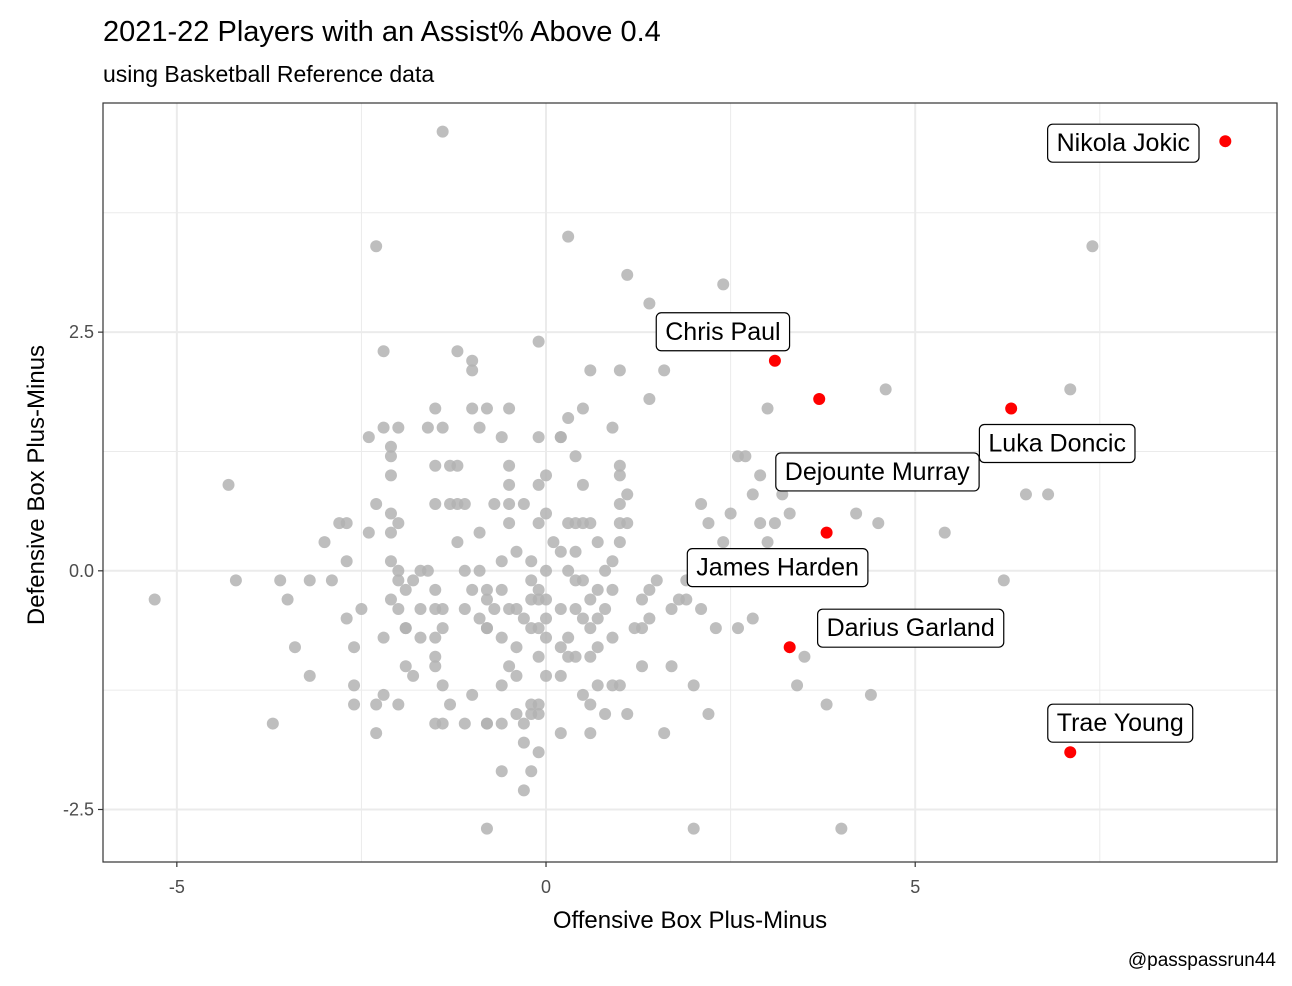  I want to click on player-label-text: Luka Doncic, so click(1057, 444).